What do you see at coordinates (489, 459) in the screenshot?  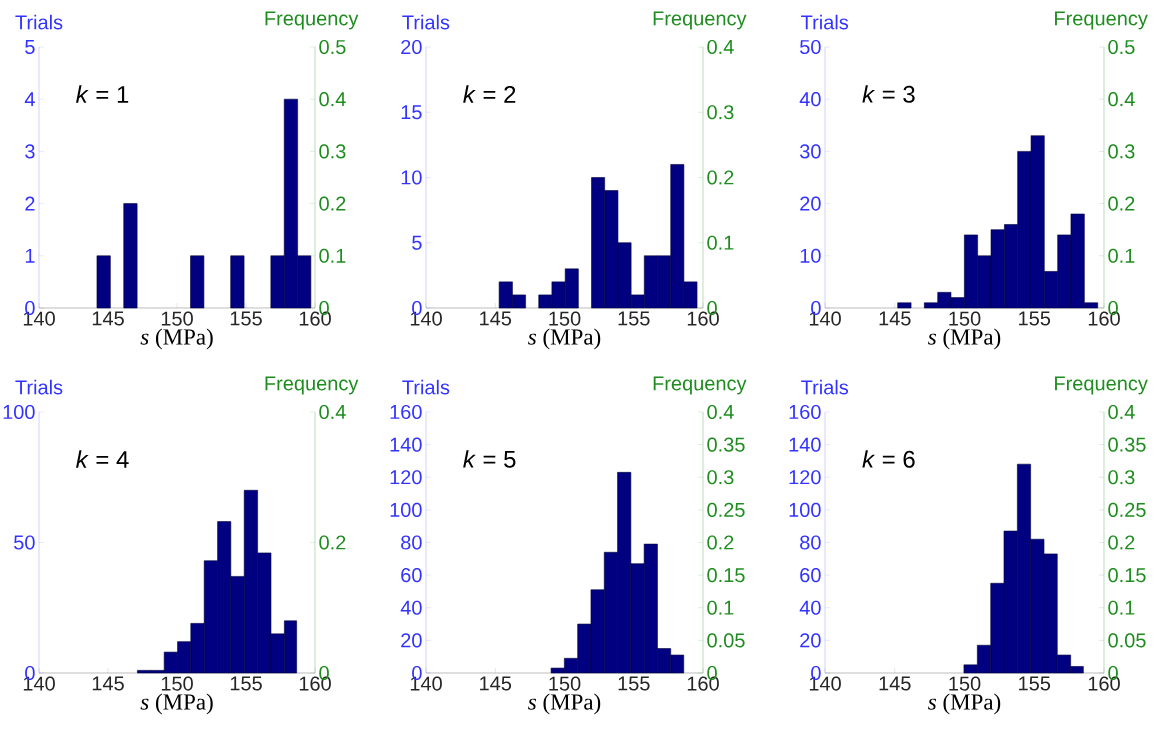 I see `annotation: k = 5` at bounding box center [489, 459].